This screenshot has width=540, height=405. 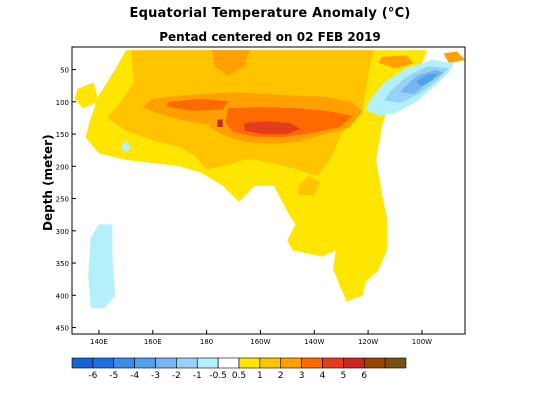 What do you see at coordinates (64, 71) in the screenshot?
I see `y-tick-label: 50` at bounding box center [64, 71].